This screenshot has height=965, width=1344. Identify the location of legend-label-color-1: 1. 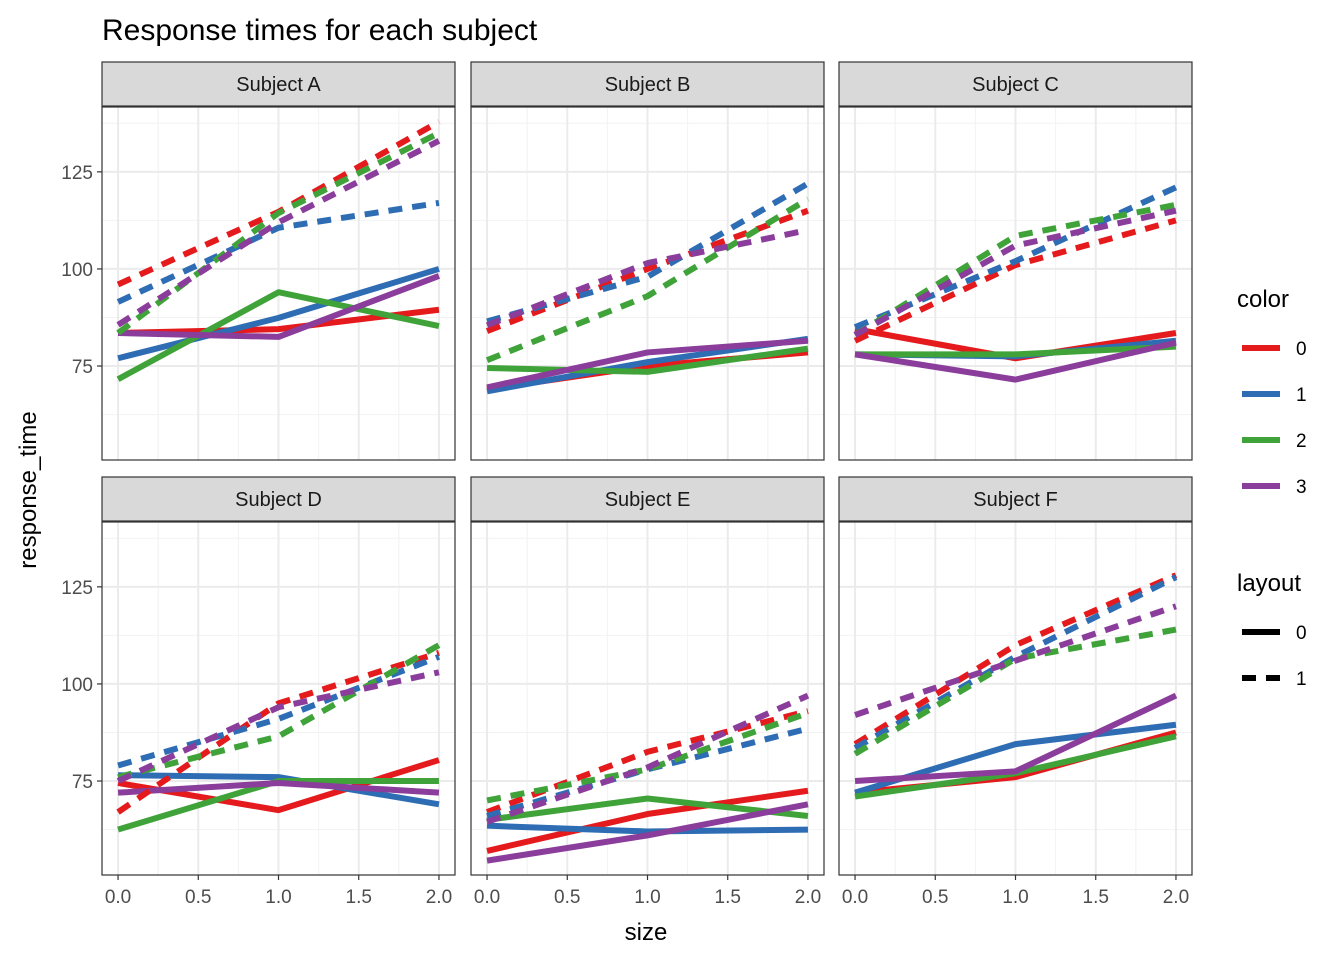
(1301, 395).